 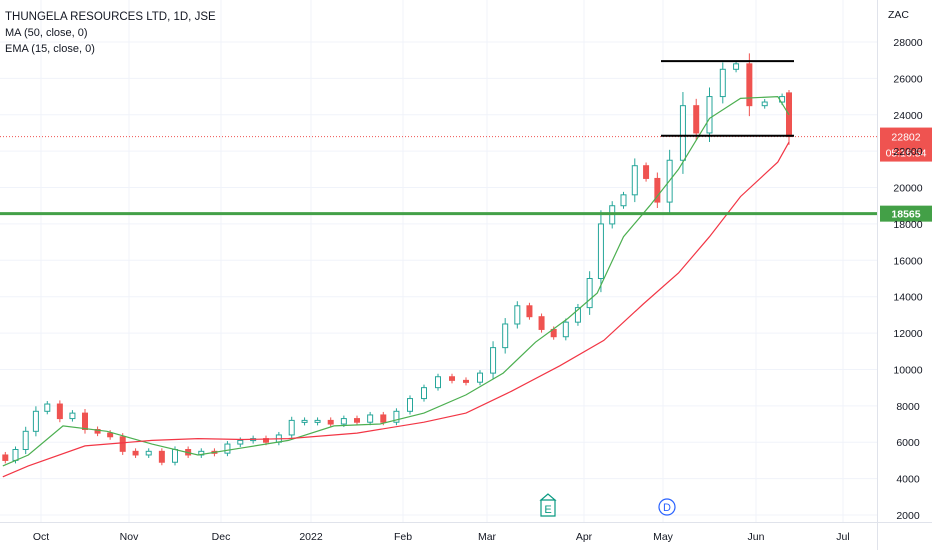 I want to click on legend-title: THUNGELA RESOURCES LTD, 1D, JSE, so click(x=110, y=17).